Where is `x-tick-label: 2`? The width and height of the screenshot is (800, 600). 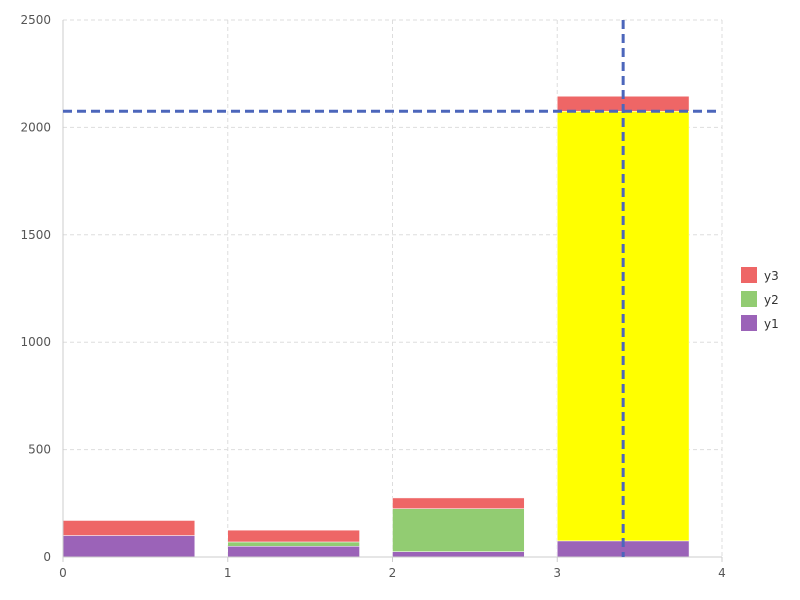 x-tick-label: 2 is located at coordinates (393, 573).